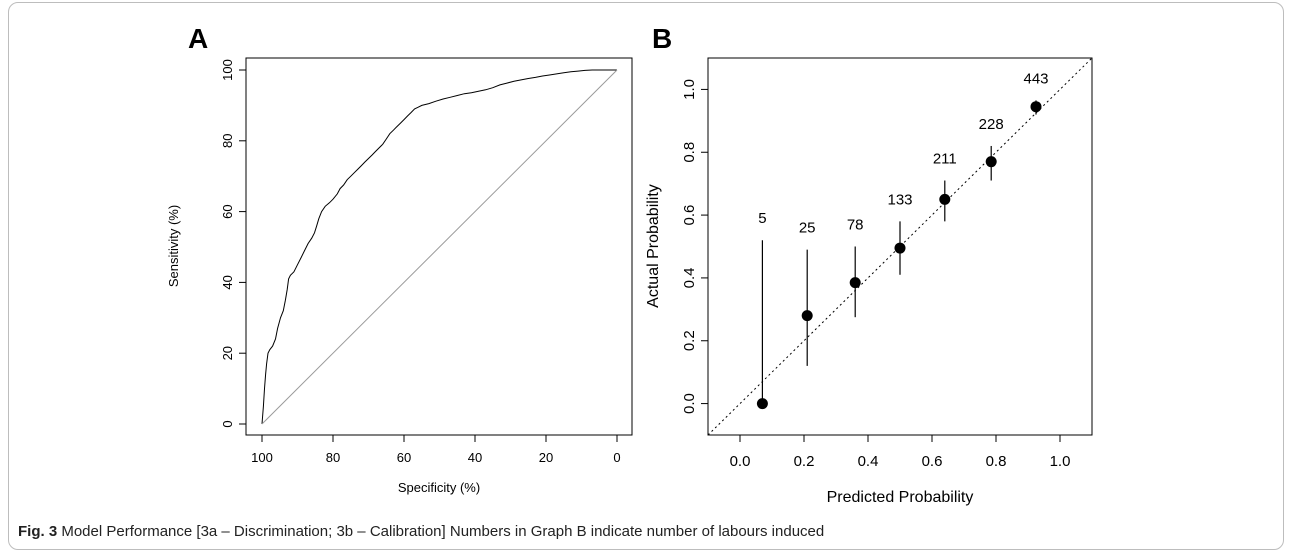  What do you see at coordinates (227, 282) in the screenshot?
I see `panel-a-y-tick-label: 40` at bounding box center [227, 282].